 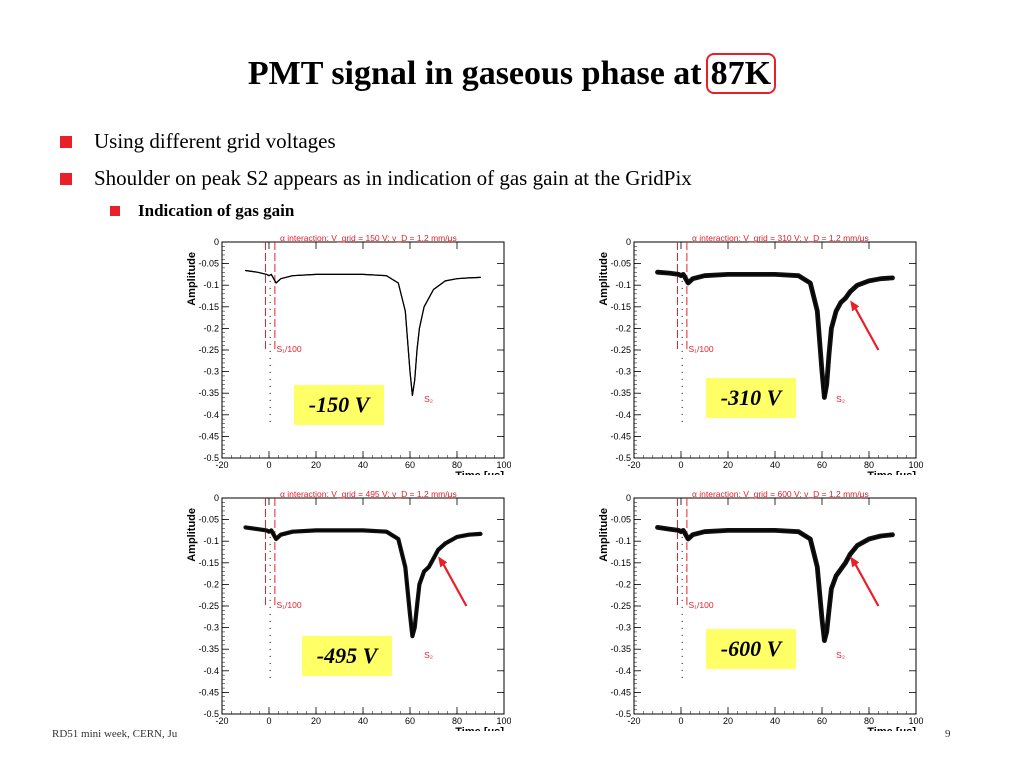 I want to click on footer-event: RD51 mini week, CERN, Ju, so click(x=115, y=734).